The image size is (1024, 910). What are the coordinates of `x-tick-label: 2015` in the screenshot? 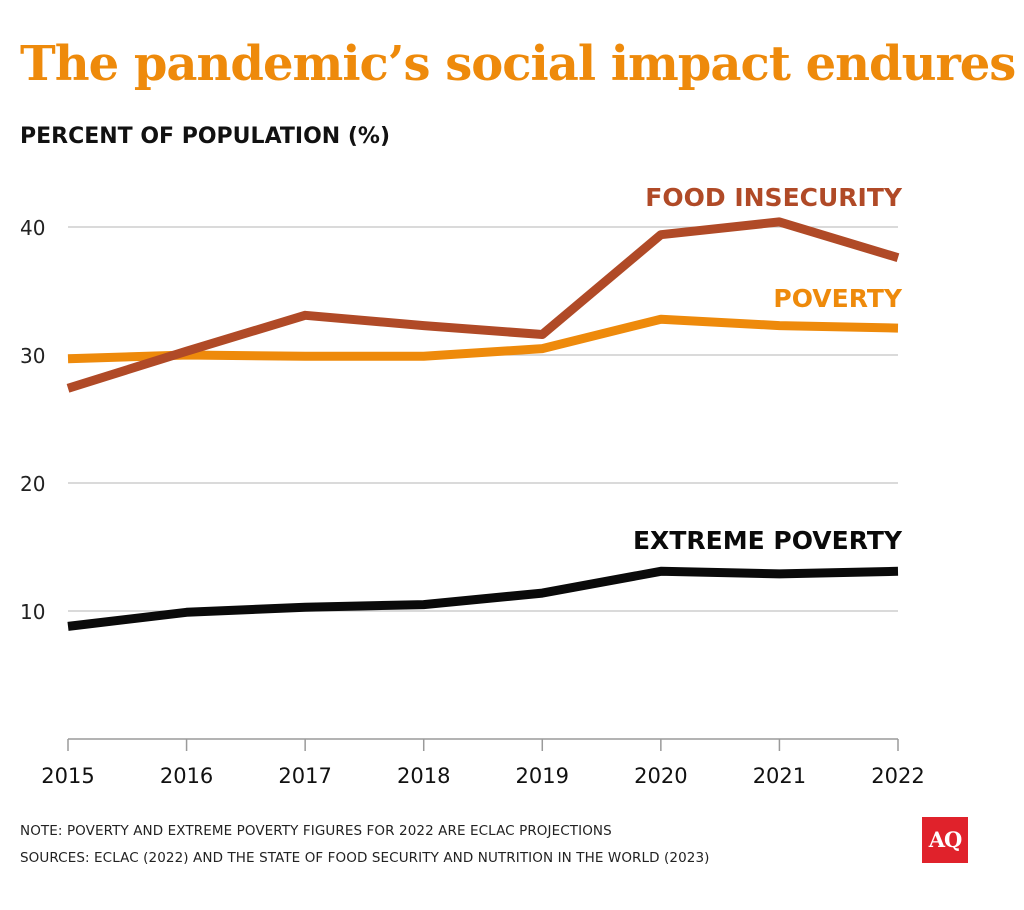 It's located at (67, 776).